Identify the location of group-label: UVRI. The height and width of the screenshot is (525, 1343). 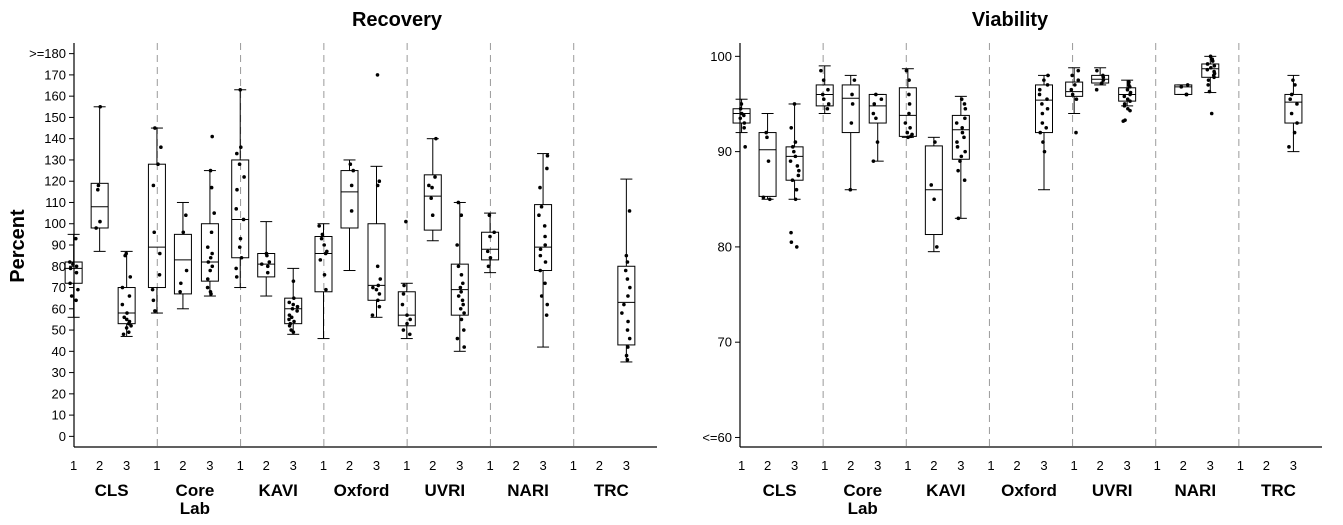
(444, 490).